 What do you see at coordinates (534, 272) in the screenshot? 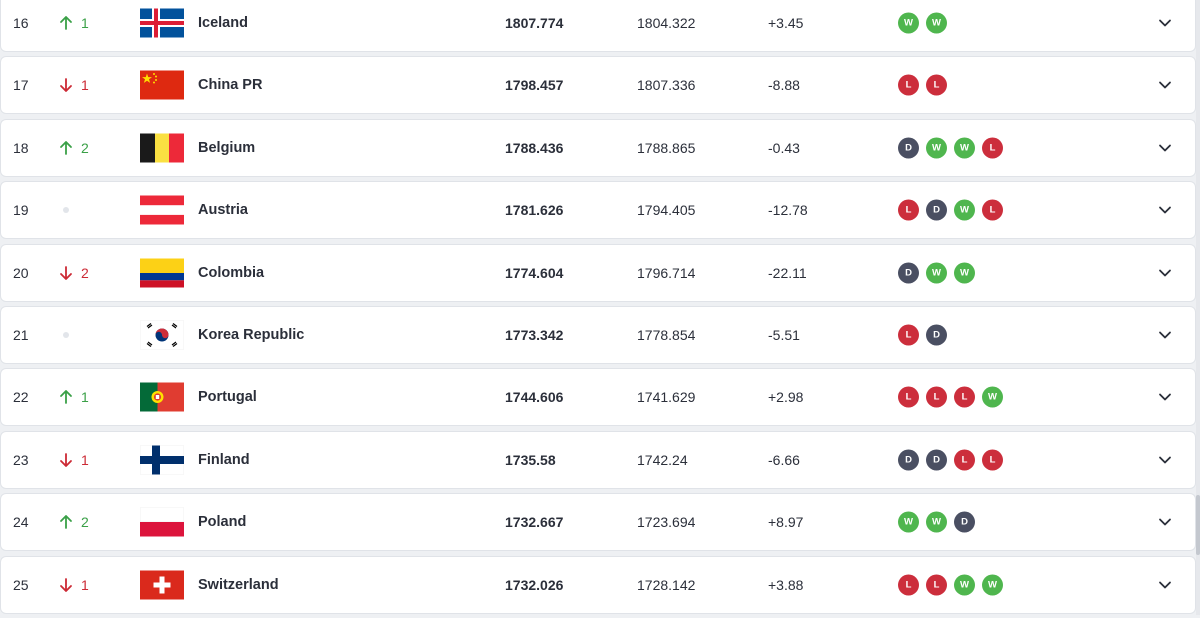
I see `total-points: 1774.604` at bounding box center [534, 272].